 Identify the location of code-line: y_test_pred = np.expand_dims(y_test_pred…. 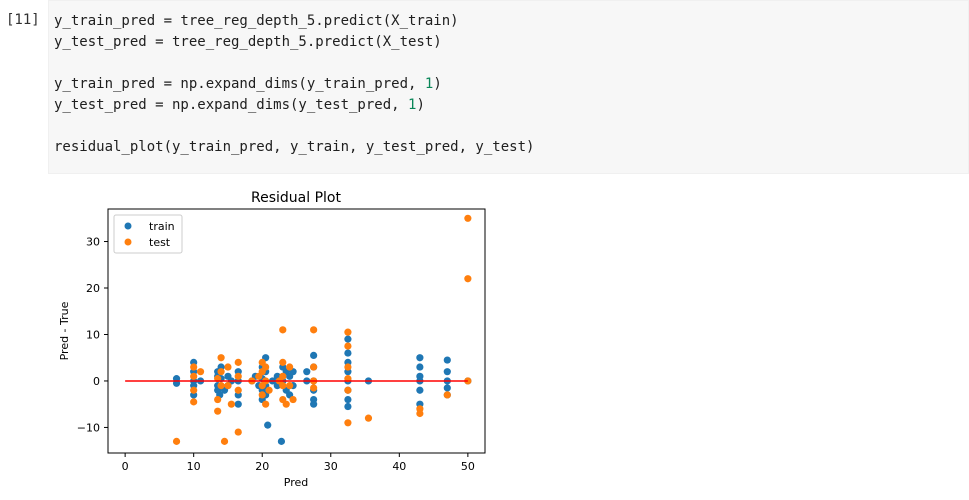
(511, 105).